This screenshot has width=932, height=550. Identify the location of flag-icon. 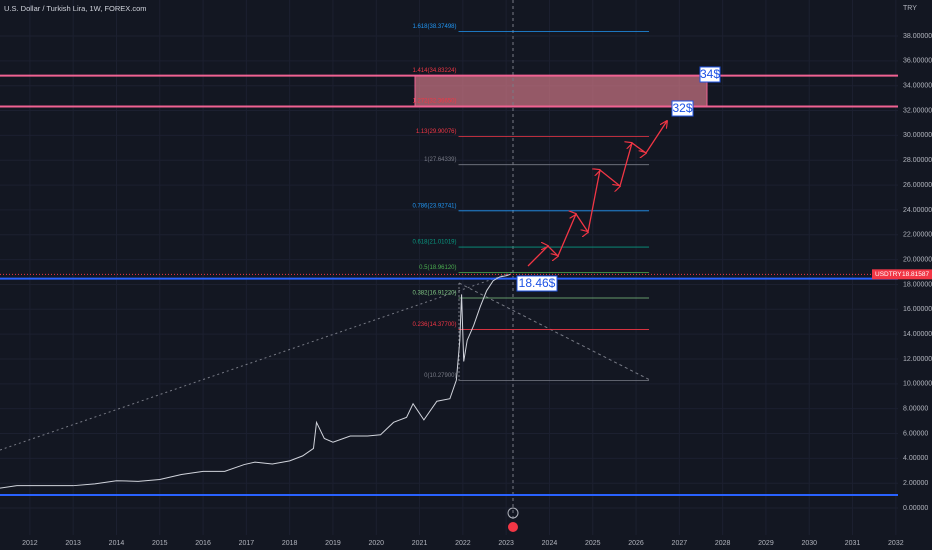
(513, 527).